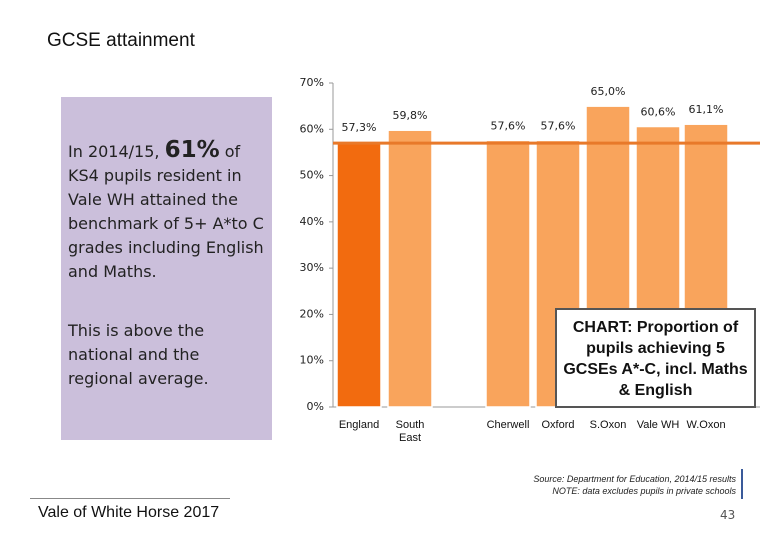 The image size is (780, 540). I want to click on footer: Vale of White Horse 2017, so click(129, 512).